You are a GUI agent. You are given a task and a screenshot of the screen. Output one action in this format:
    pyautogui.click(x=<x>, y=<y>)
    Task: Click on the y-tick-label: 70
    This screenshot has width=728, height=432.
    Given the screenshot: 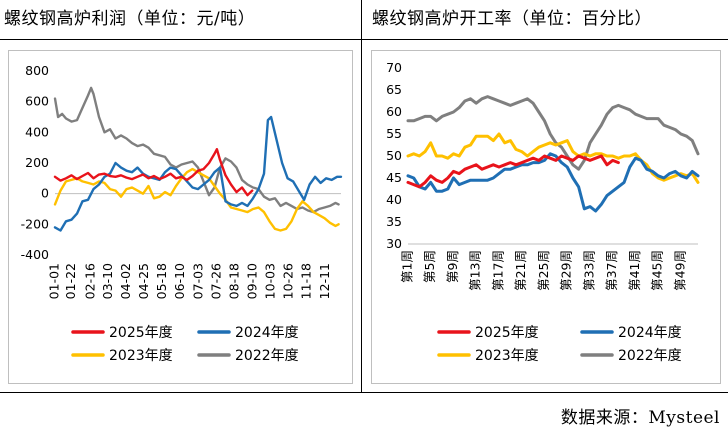 What is the action you would take?
    pyautogui.click(x=394, y=67)
    